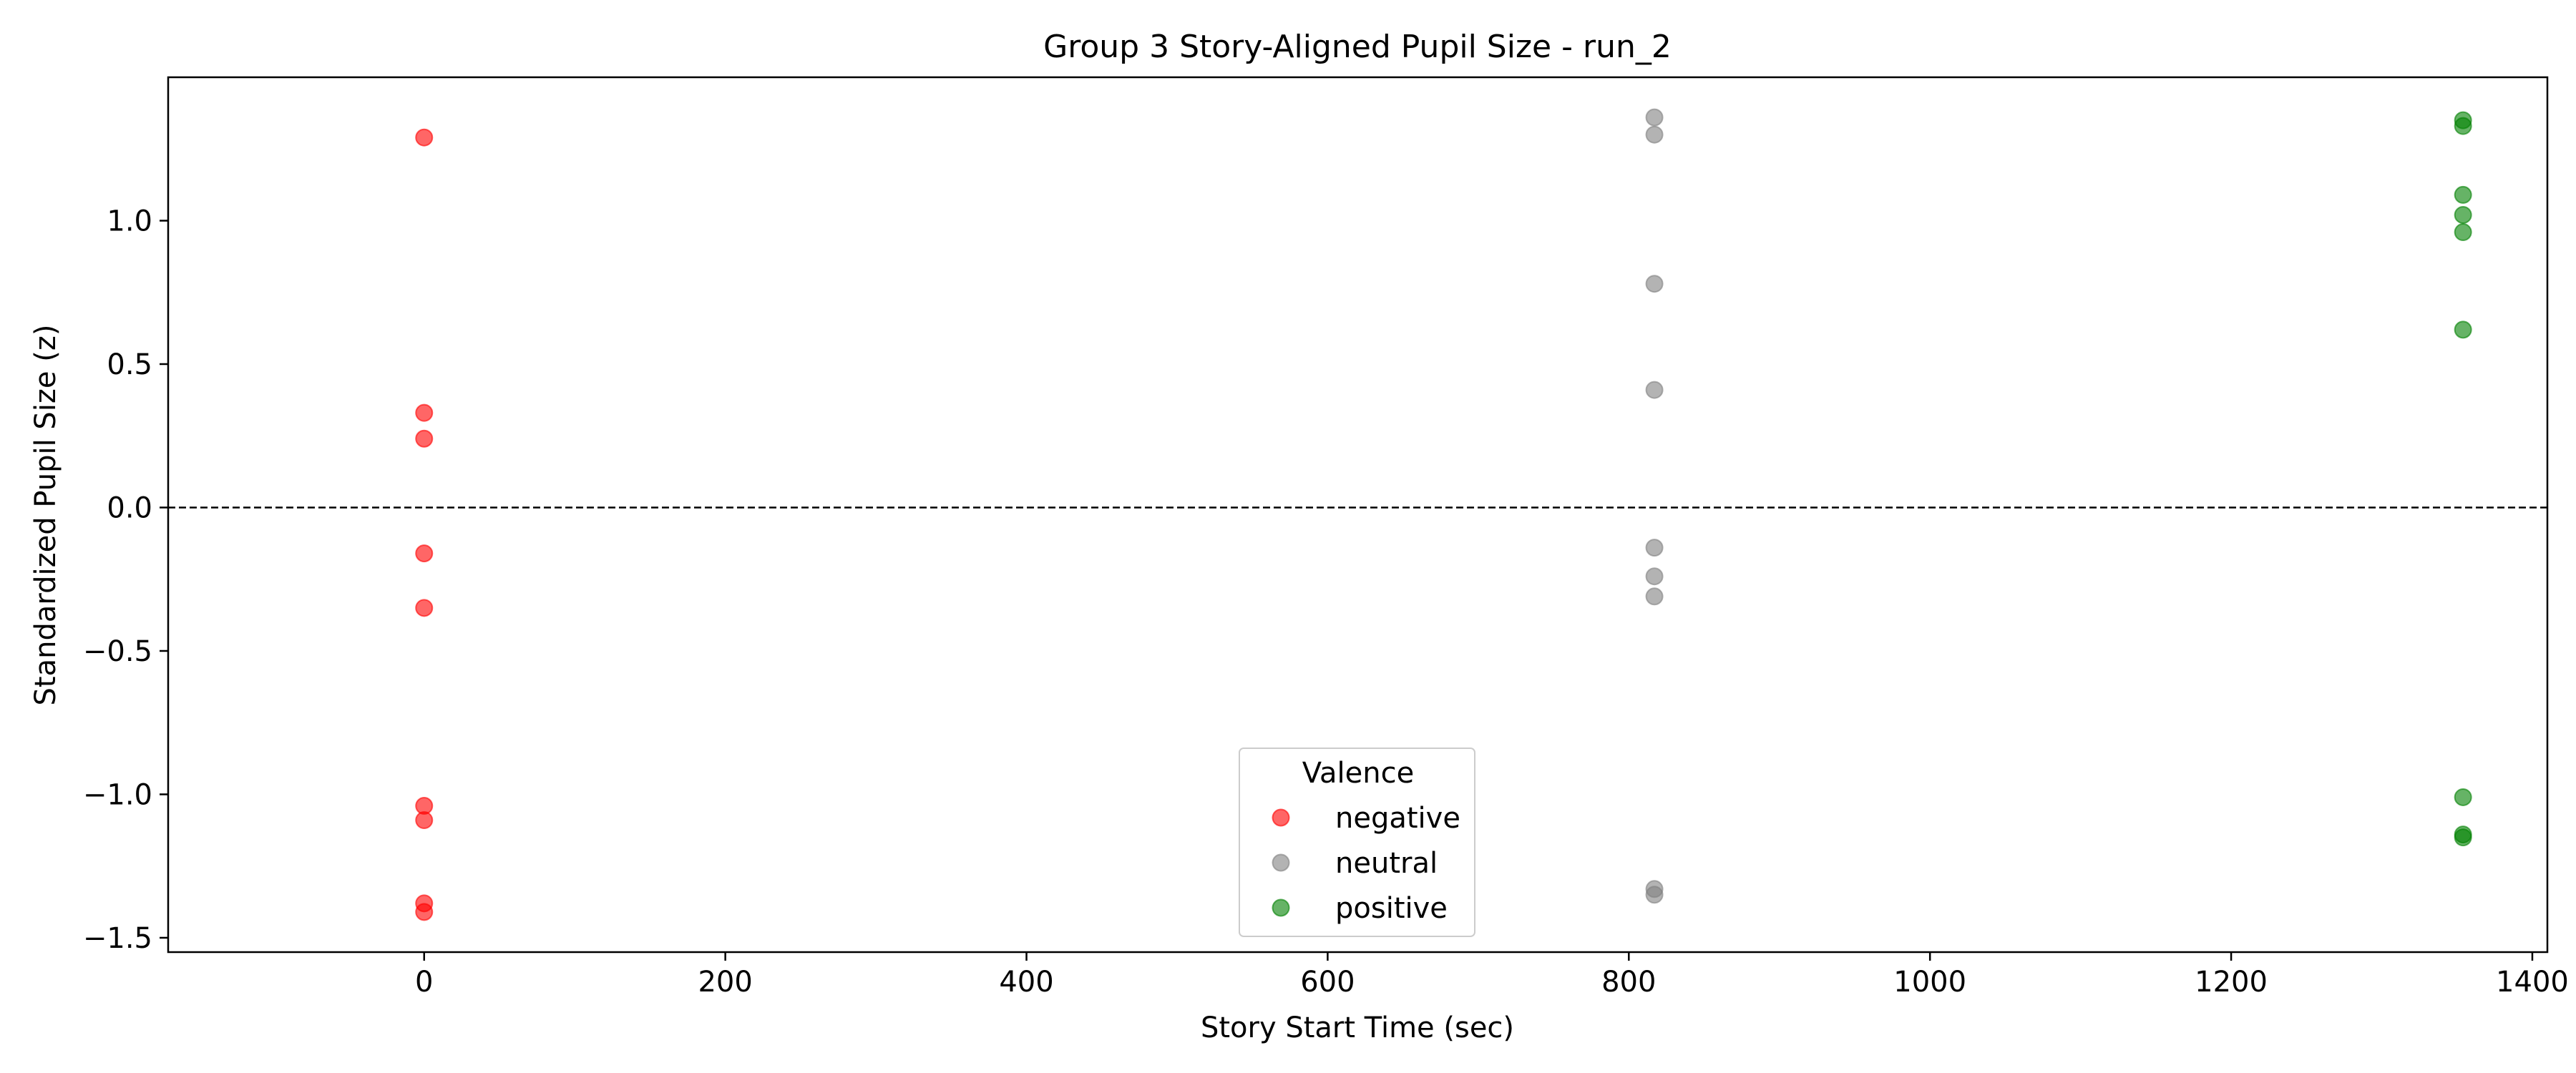  What do you see at coordinates (129, 364) in the screenshot?
I see `y-tick-label: 0.5` at bounding box center [129, 364].